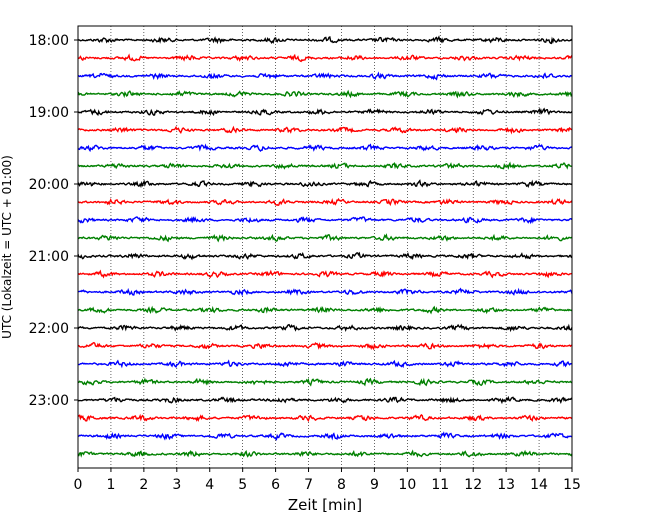  What do you see at coordinates (440, 485) in the screenshot?
I see `x-tick-label: 11` at bounding box center [440, 485].